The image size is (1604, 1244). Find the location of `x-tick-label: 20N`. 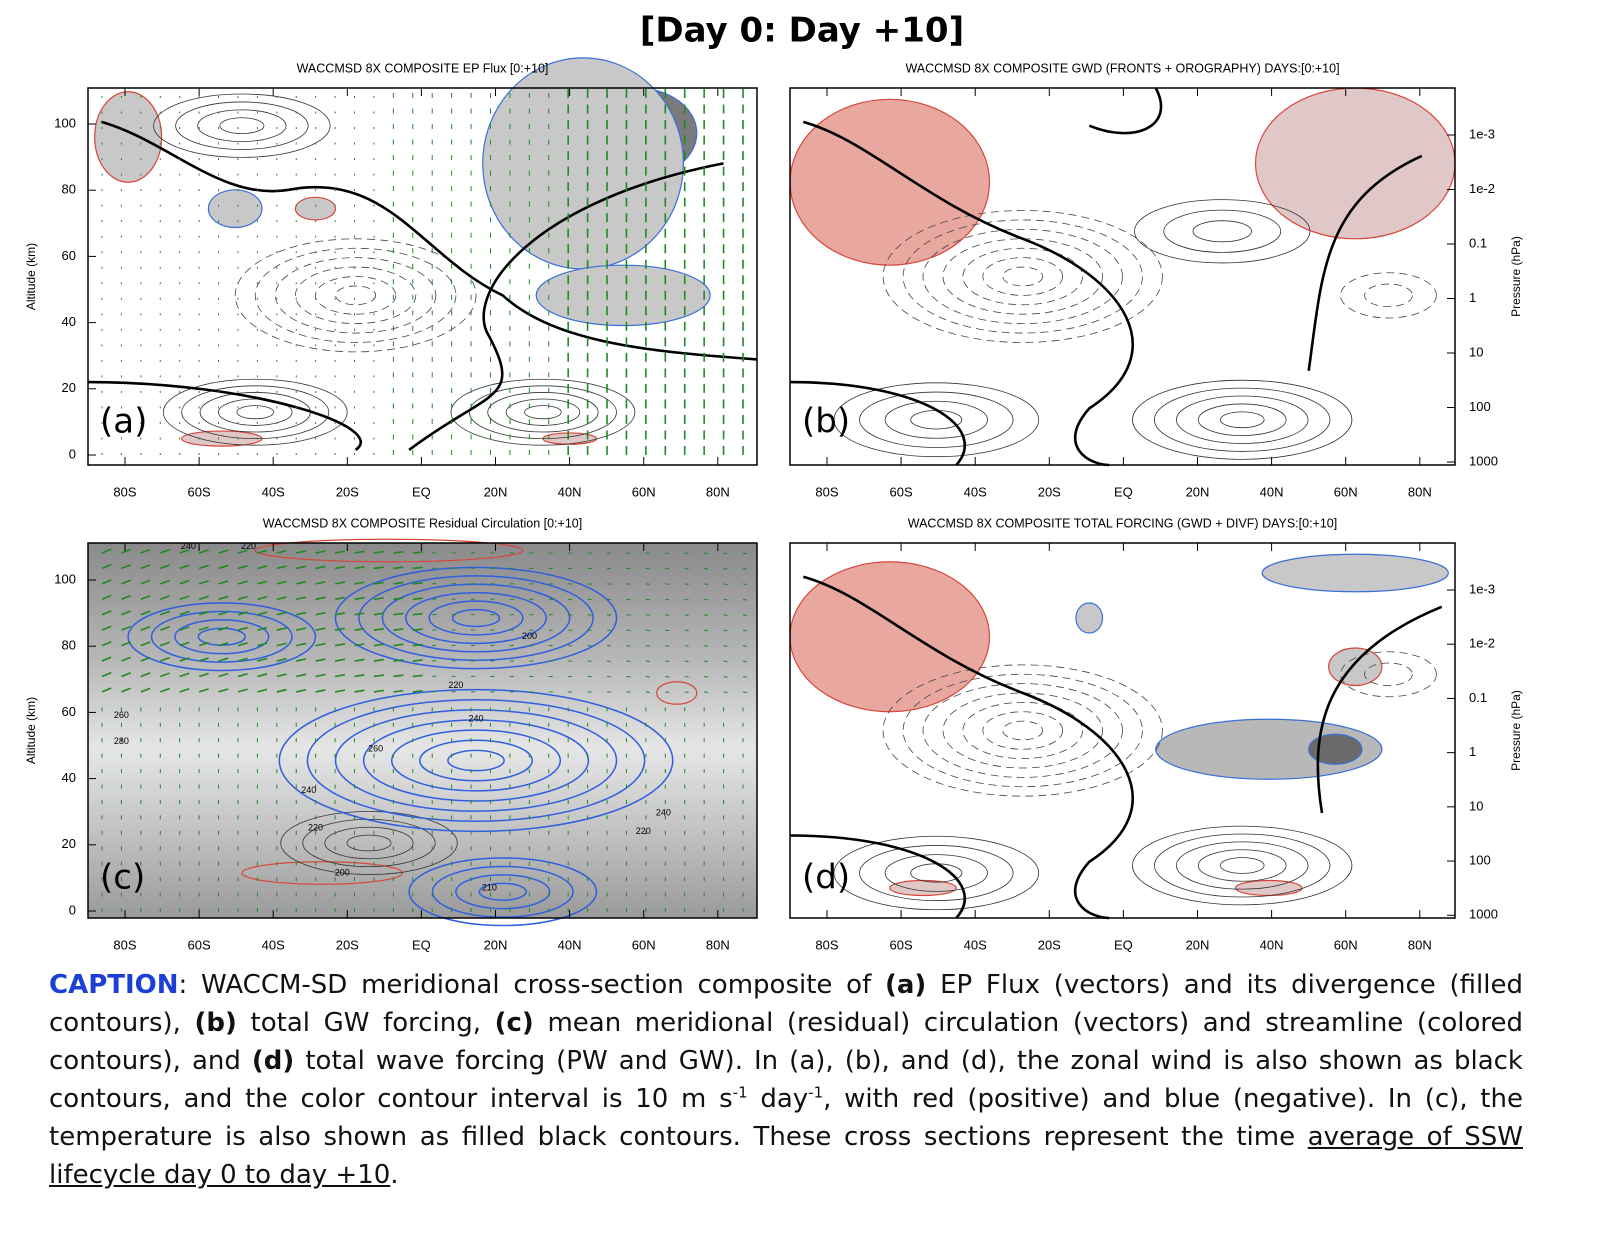

x-tick-label: 20N is located at coordinates (496, 491).